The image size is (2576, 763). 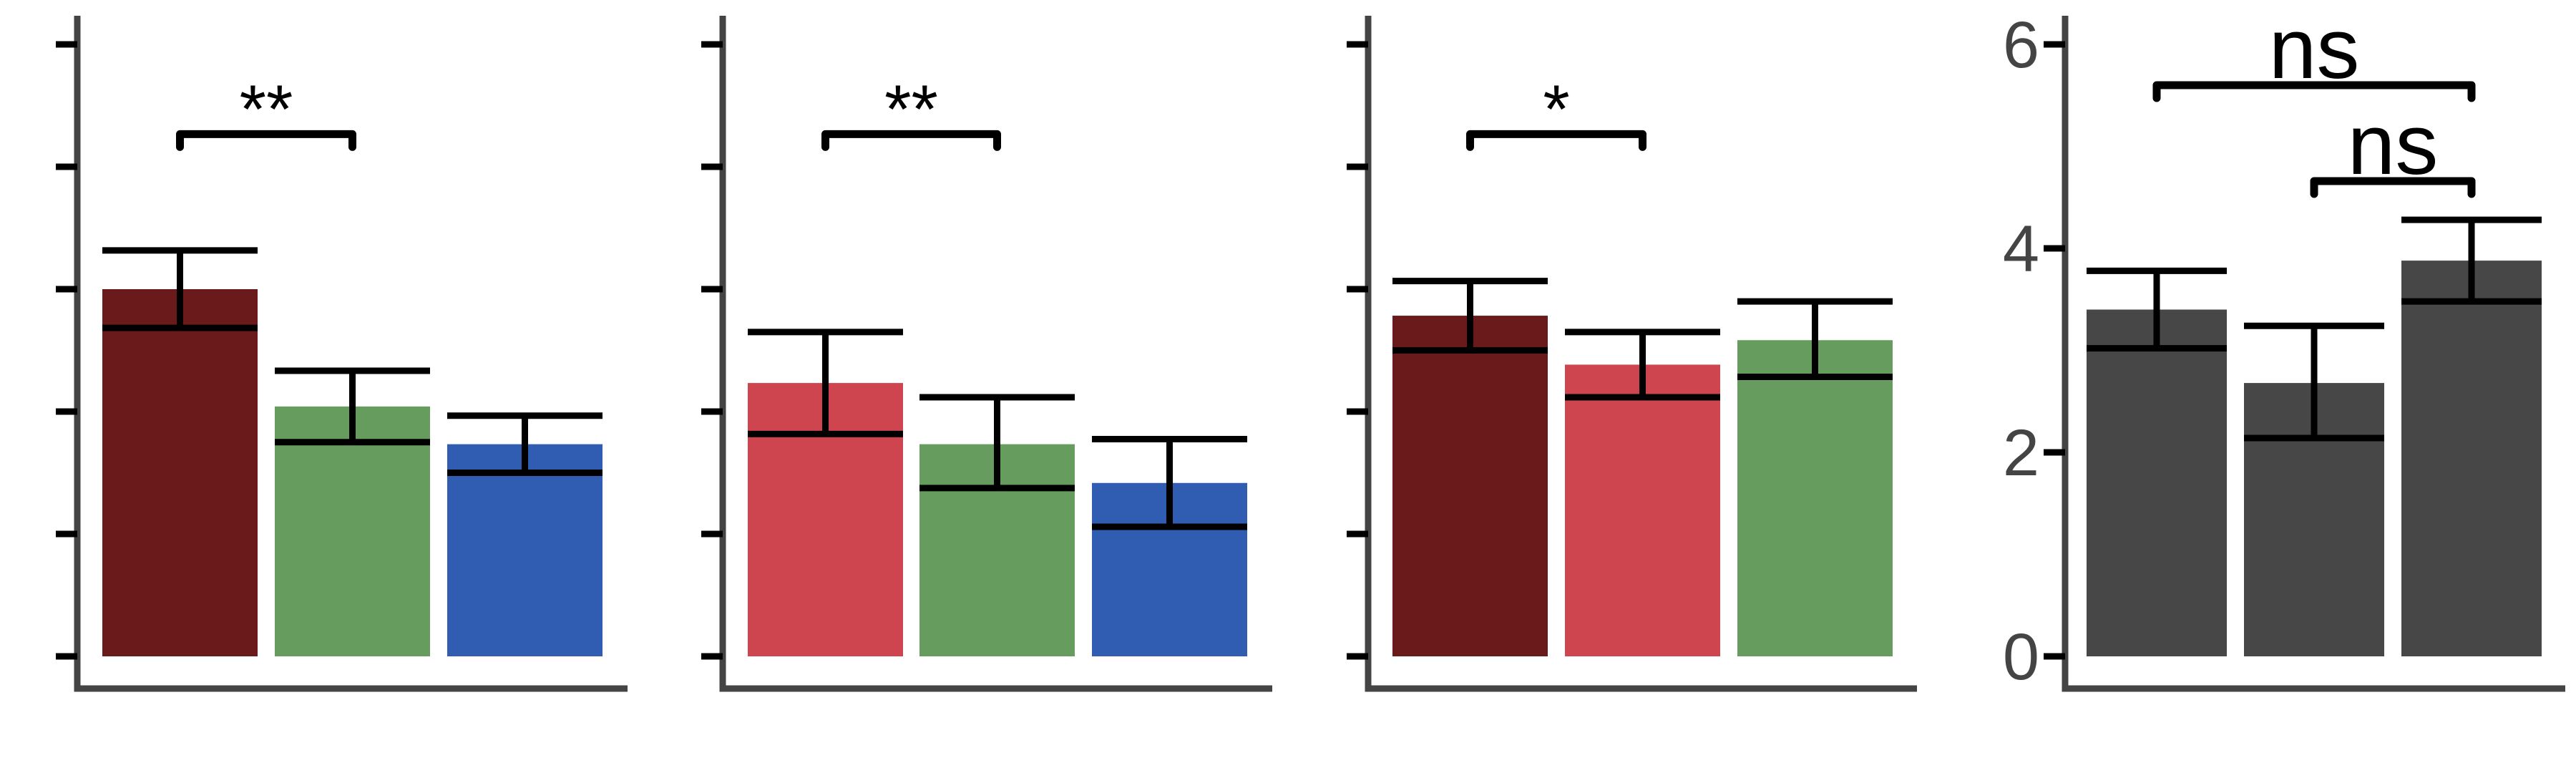 What do you see at coordinates (1556, 109) in the screenshot?
I see `significance-label: *` at bounding box center [1556, 109].